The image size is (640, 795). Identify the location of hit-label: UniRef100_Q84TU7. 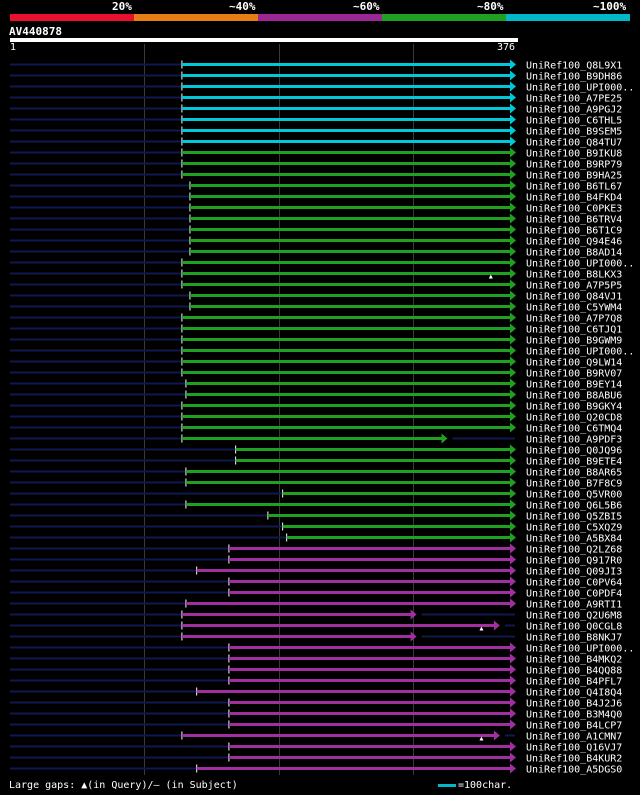
(574, 143).